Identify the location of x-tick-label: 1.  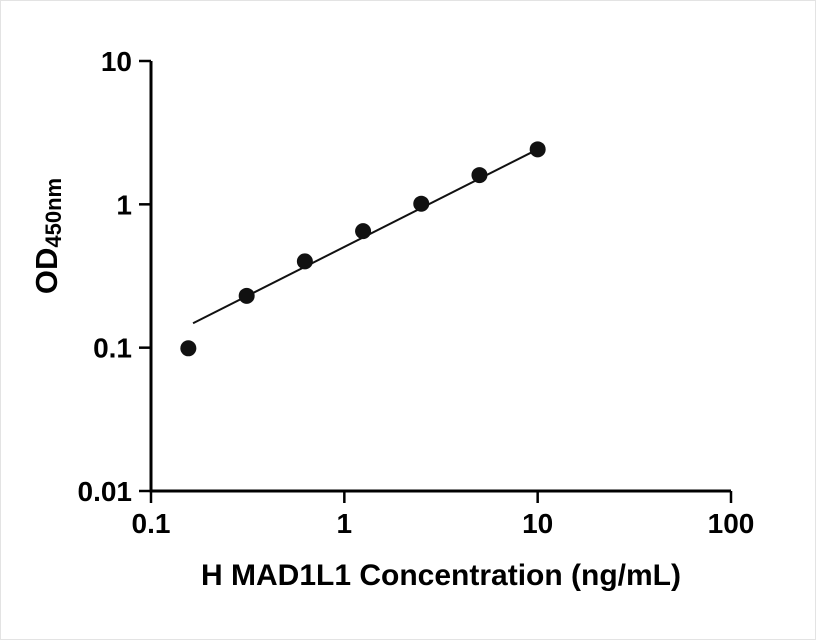
(345, 523).